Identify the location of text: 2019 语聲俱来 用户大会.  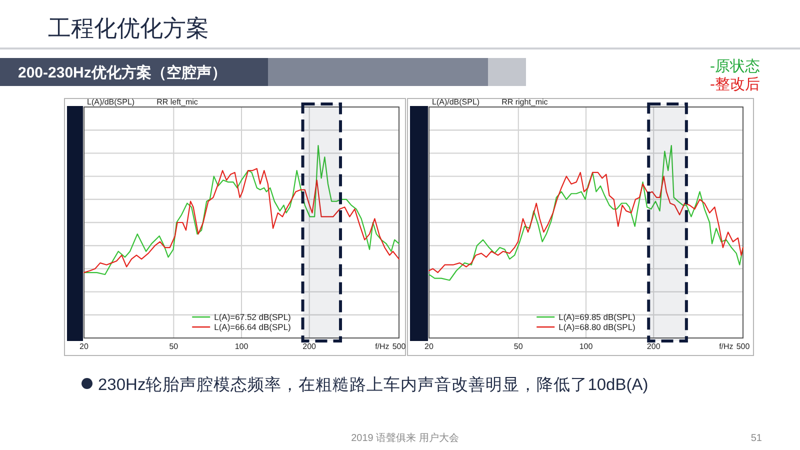
(405, 438).